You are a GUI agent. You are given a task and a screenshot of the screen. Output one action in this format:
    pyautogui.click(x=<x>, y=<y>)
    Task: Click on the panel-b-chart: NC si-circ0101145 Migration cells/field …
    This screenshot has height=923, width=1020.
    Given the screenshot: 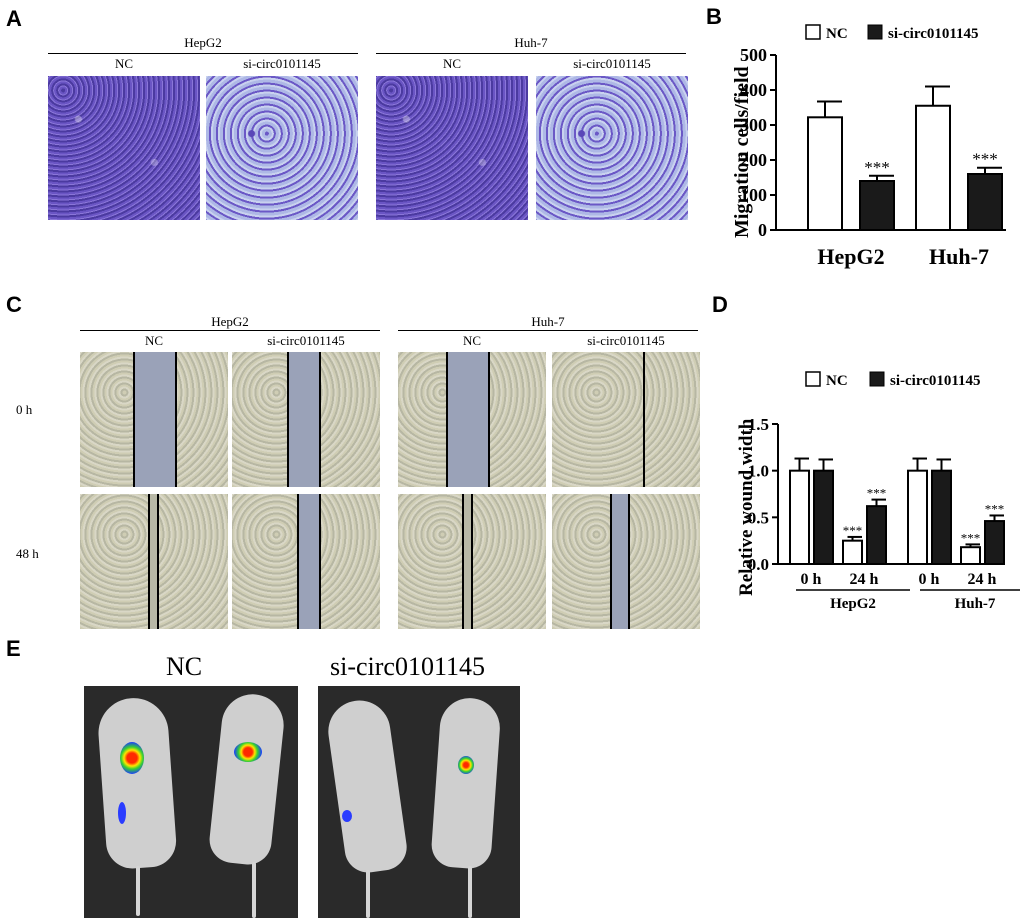 What is the action you would take?
    pyautogui.click(x=868, y=146)
    